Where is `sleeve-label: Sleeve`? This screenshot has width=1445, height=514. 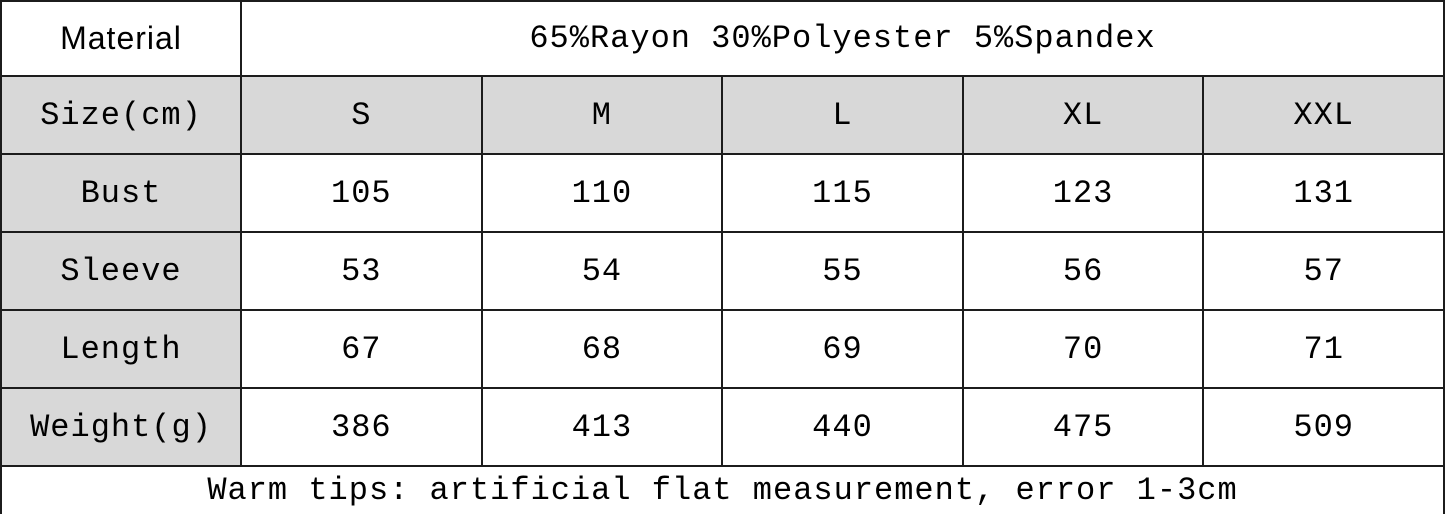
sleeve-label: Sleeve is located at coordinates (121, 271).